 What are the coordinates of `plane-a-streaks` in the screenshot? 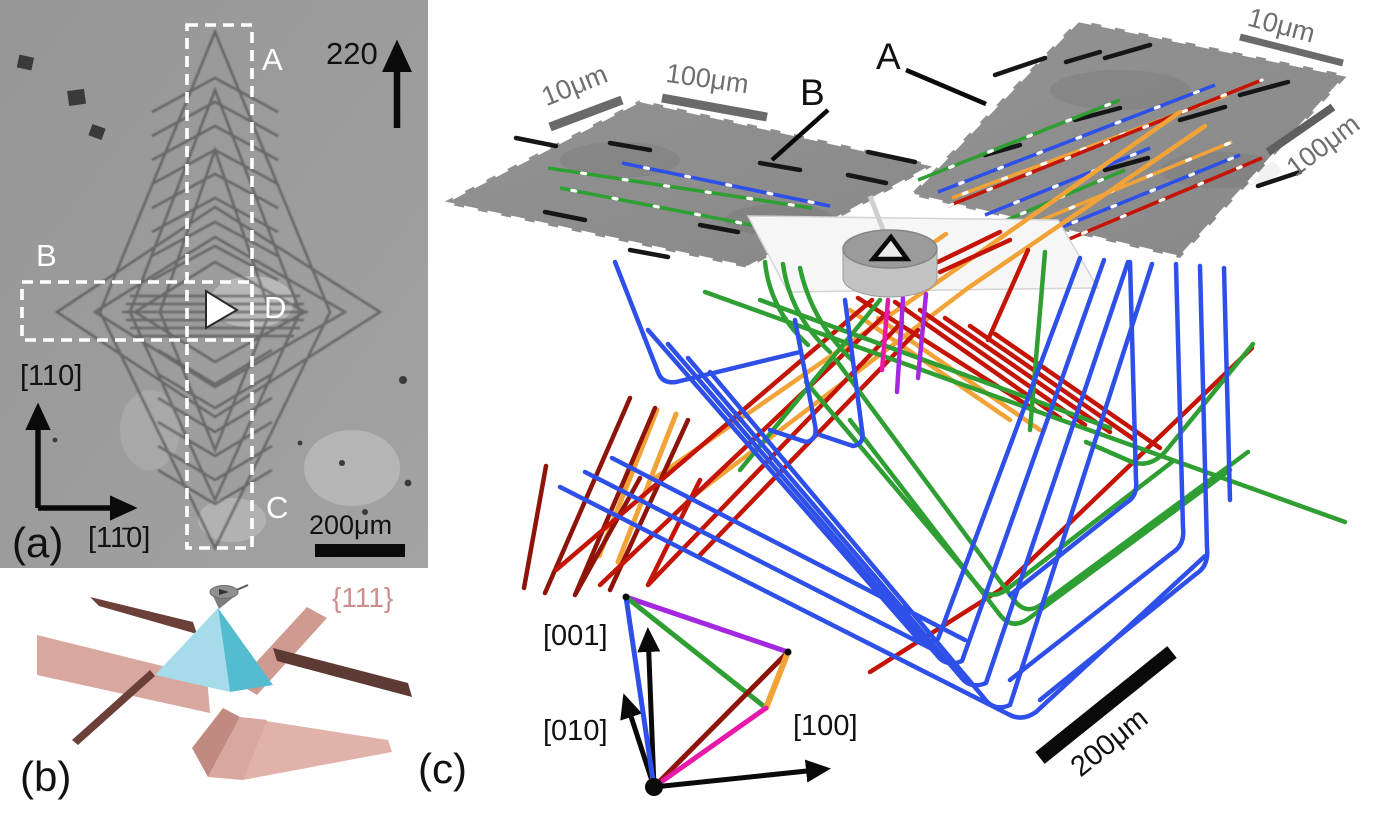 It's located at (1084, 115).